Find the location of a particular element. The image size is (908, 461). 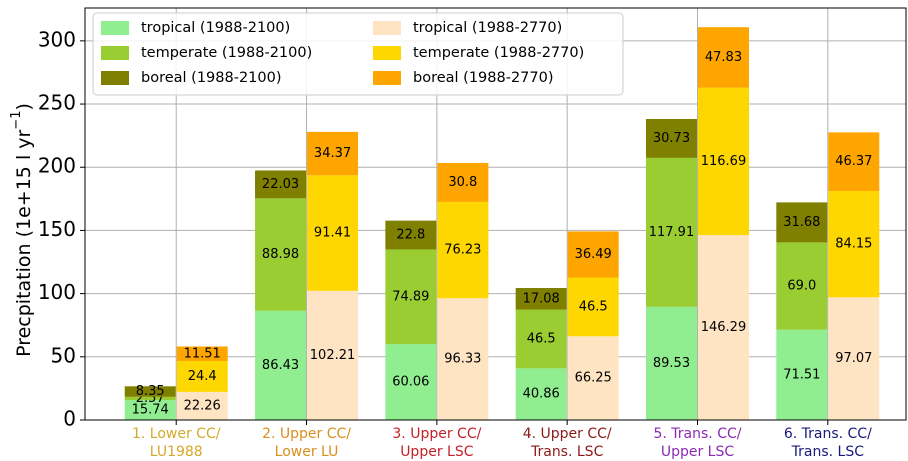

value-label: 117.91 is located at coordinates (672, 232).